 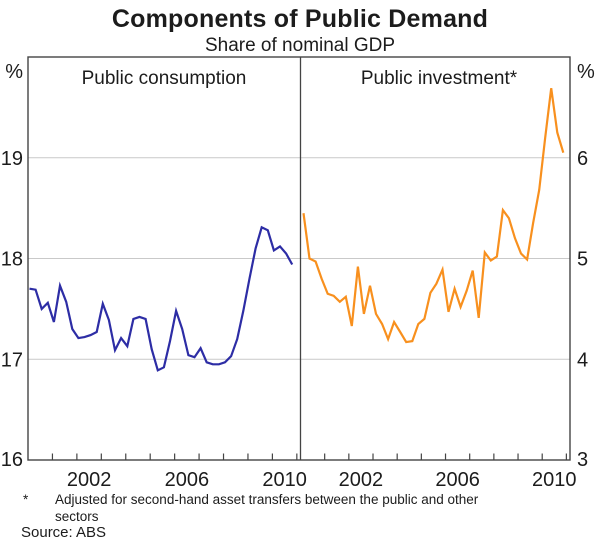 What do you see at coordinates (439, 78) in the screenshot?
I see `panel-label-right: Public investment*` at bounding box center [439, 78].